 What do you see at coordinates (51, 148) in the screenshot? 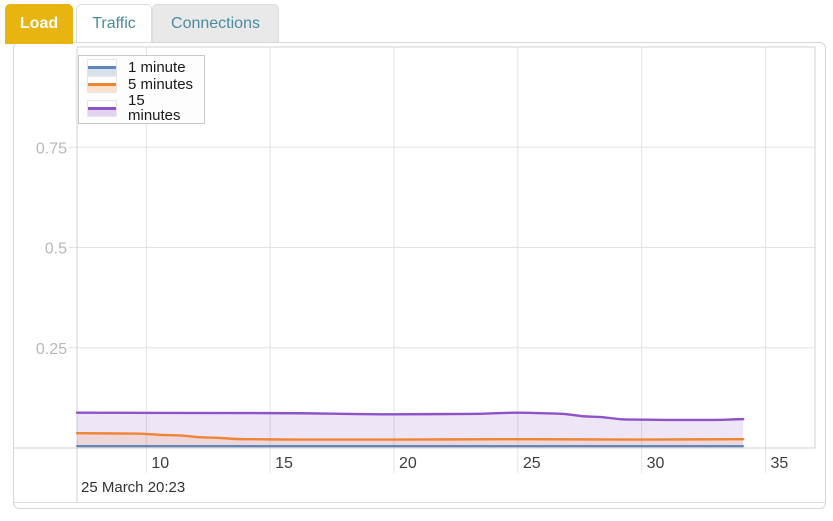
I see `svg-text: 0.75` at bounding box center [51, 148].